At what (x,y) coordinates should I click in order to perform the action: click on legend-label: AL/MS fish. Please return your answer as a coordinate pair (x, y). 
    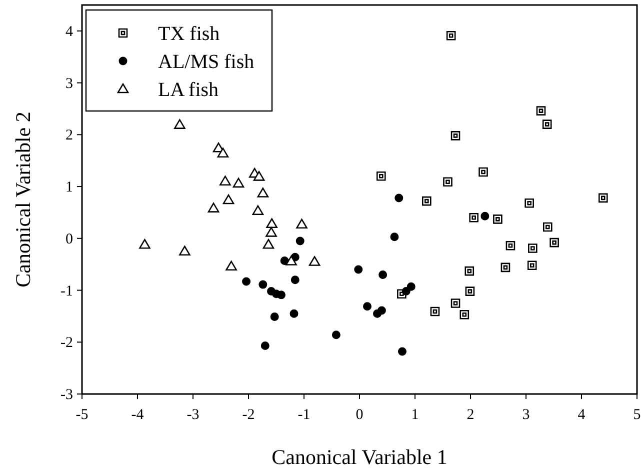
    Looking at the image, I should click on (206, 62).